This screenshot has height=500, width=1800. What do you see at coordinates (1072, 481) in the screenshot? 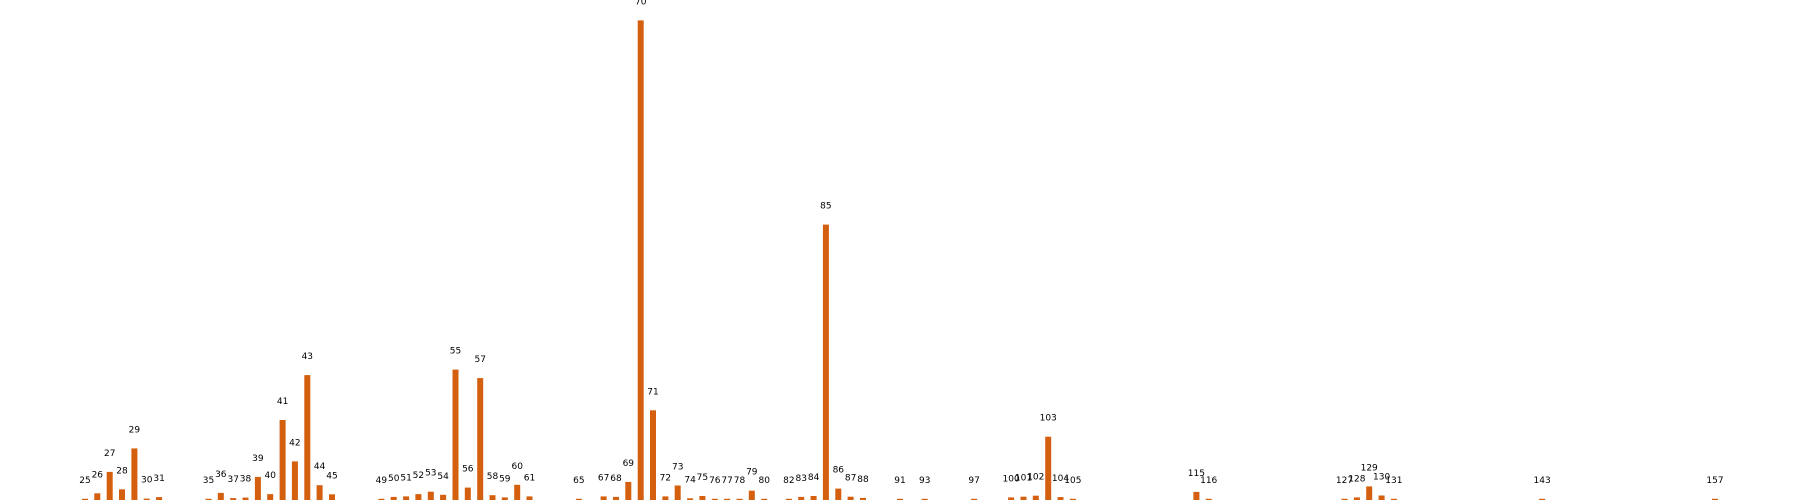
I see `bar-label-105: 105` at bounding box center [1072, 481].